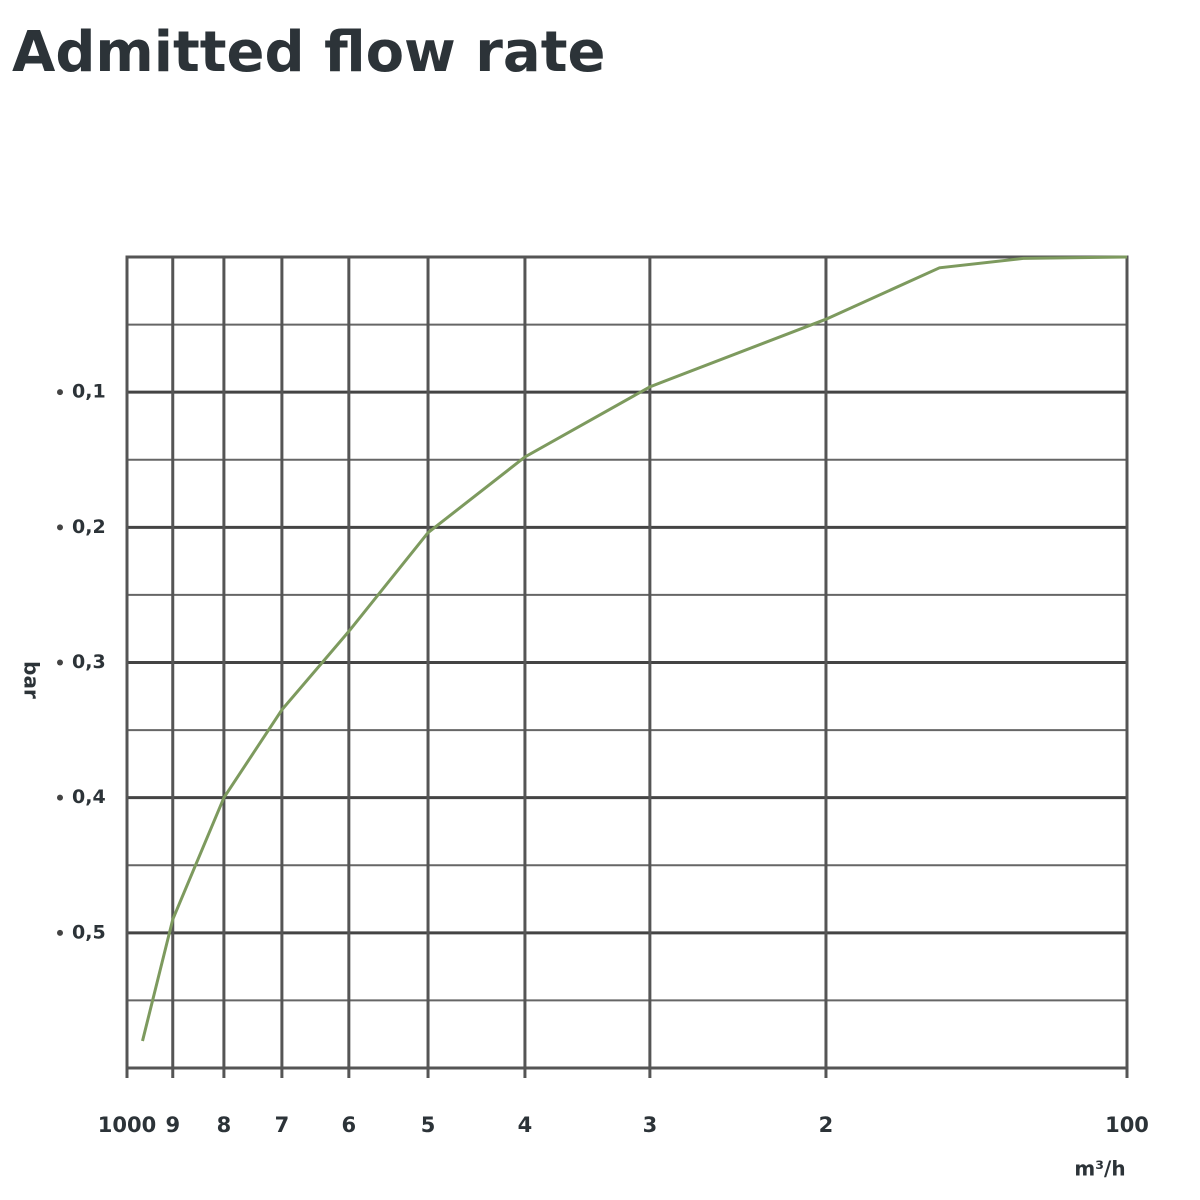  What do you see at coordinates (282, 1125) in the screenshot?
I see `x-tick-label: 7` at bounding box center [282, 1125].